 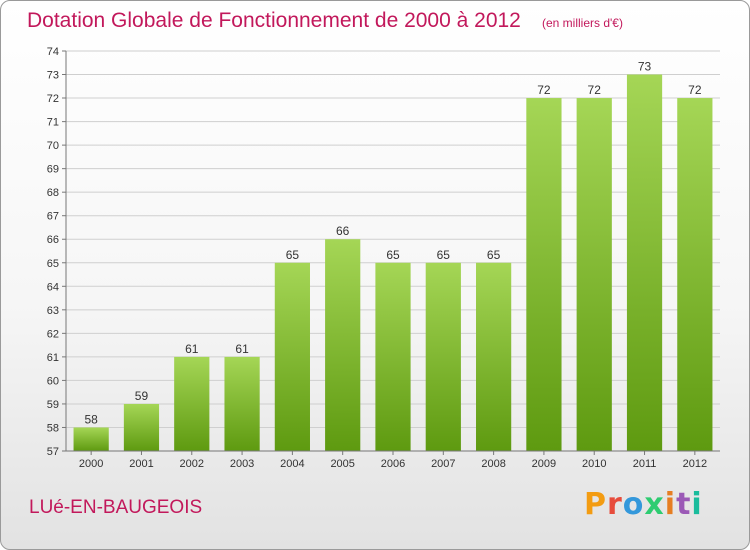 I want to click on y-tick-label: 69, so click(x=53, y=170).